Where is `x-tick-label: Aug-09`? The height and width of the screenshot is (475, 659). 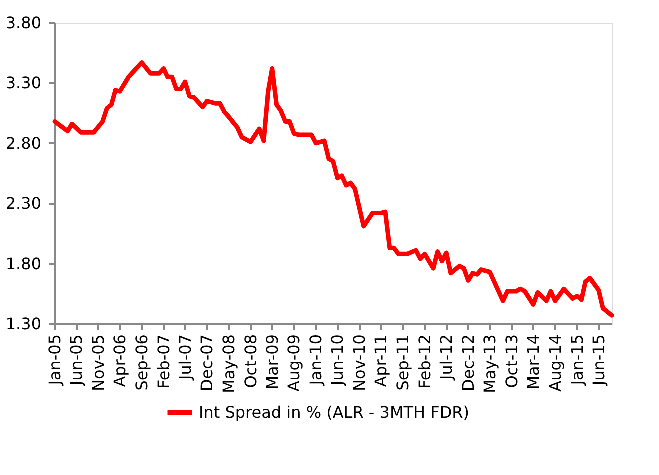 x-tick-label: Aug-09 is located at coordinates (294, 363).